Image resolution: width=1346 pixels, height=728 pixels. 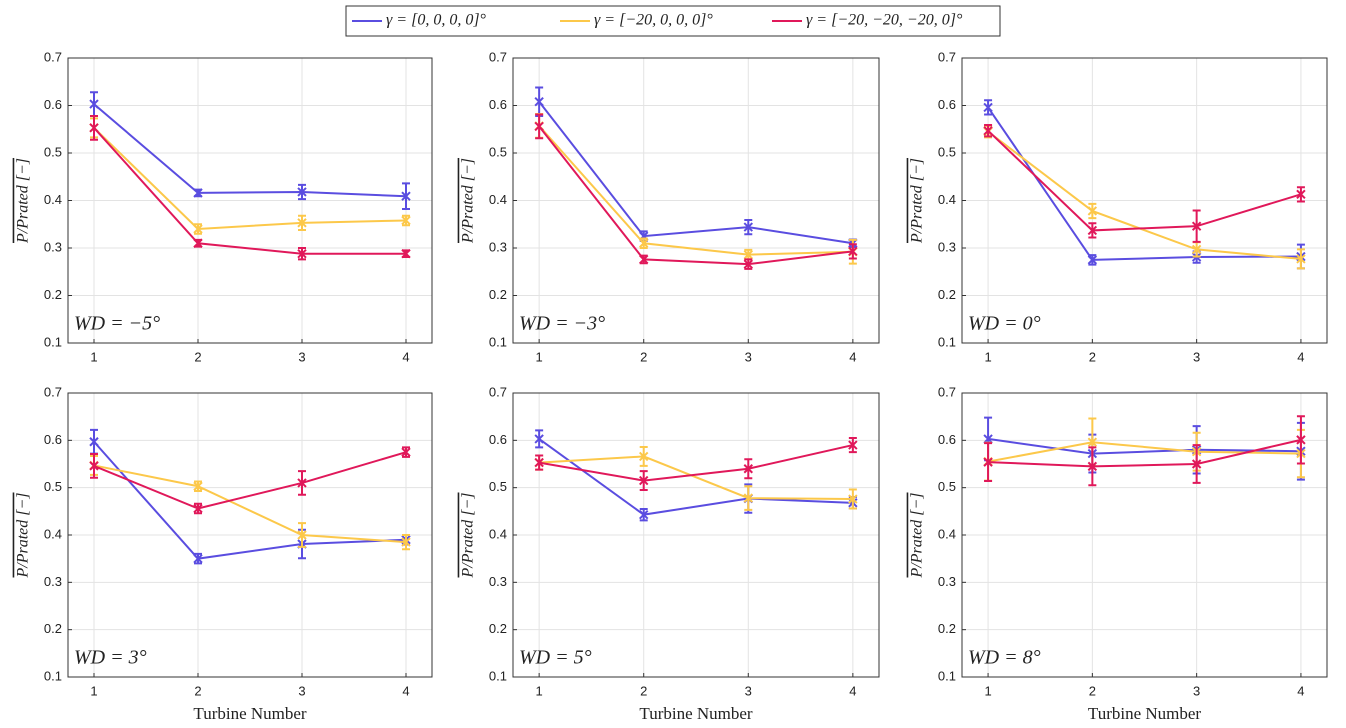 What do you see at coordinates (1004, 658) in the screenshot?
I see `annotation: WD = 8°` at bounding box center [1004, 658].